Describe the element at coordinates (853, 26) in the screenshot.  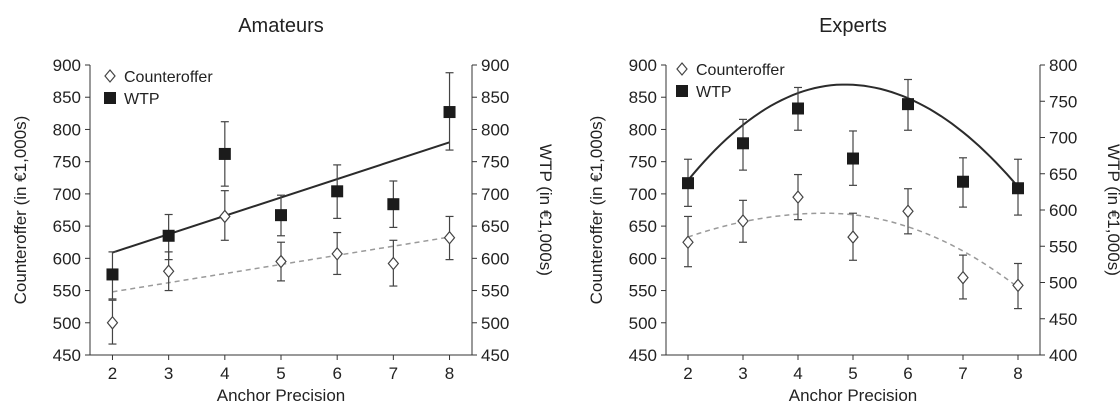
I see `panel-title: Experts` at that location.